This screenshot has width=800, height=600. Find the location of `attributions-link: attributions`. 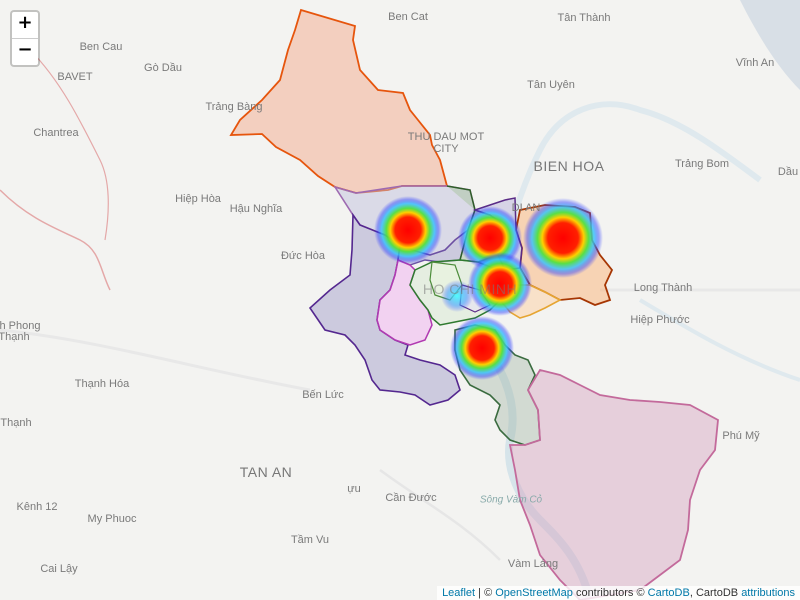

attributions-link: attributions is located at coordinates (768, 593).